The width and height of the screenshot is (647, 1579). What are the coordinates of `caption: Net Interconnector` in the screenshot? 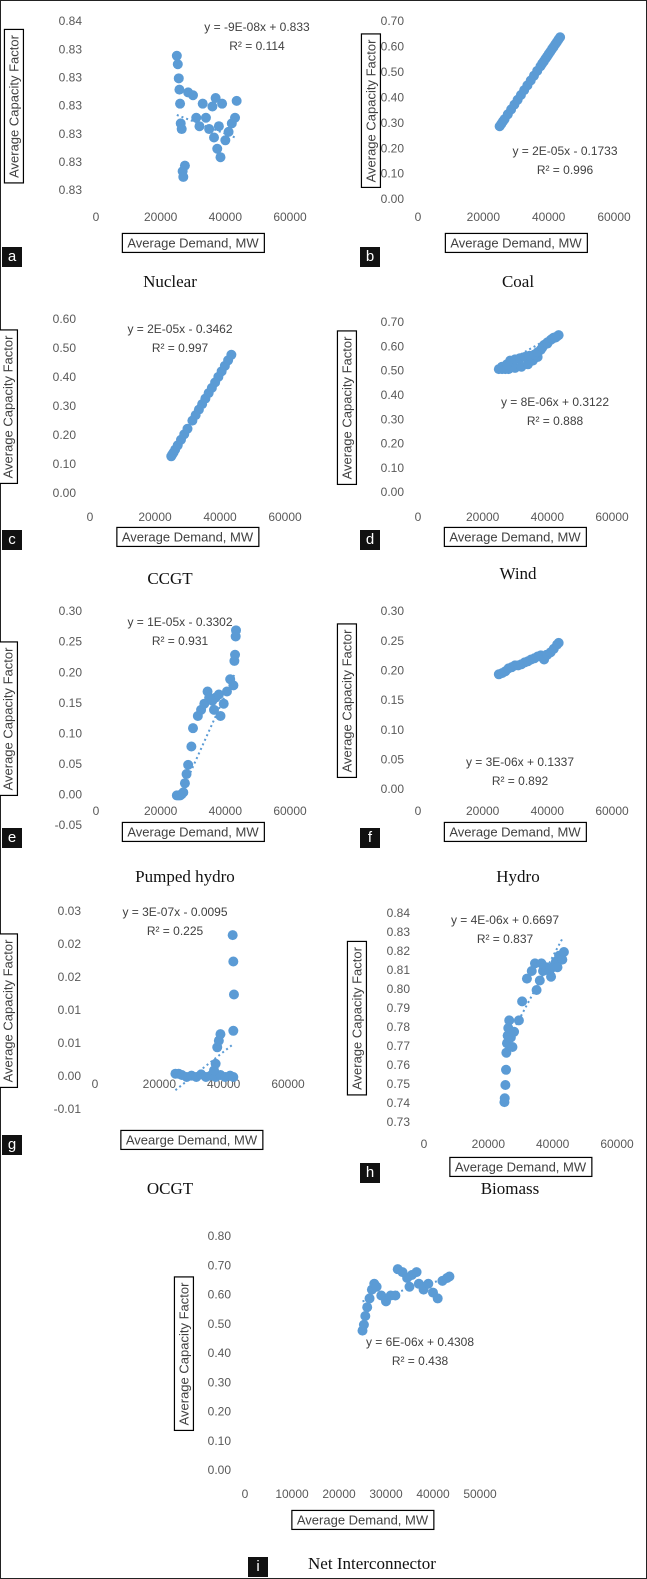 It's located at (372, 1563).